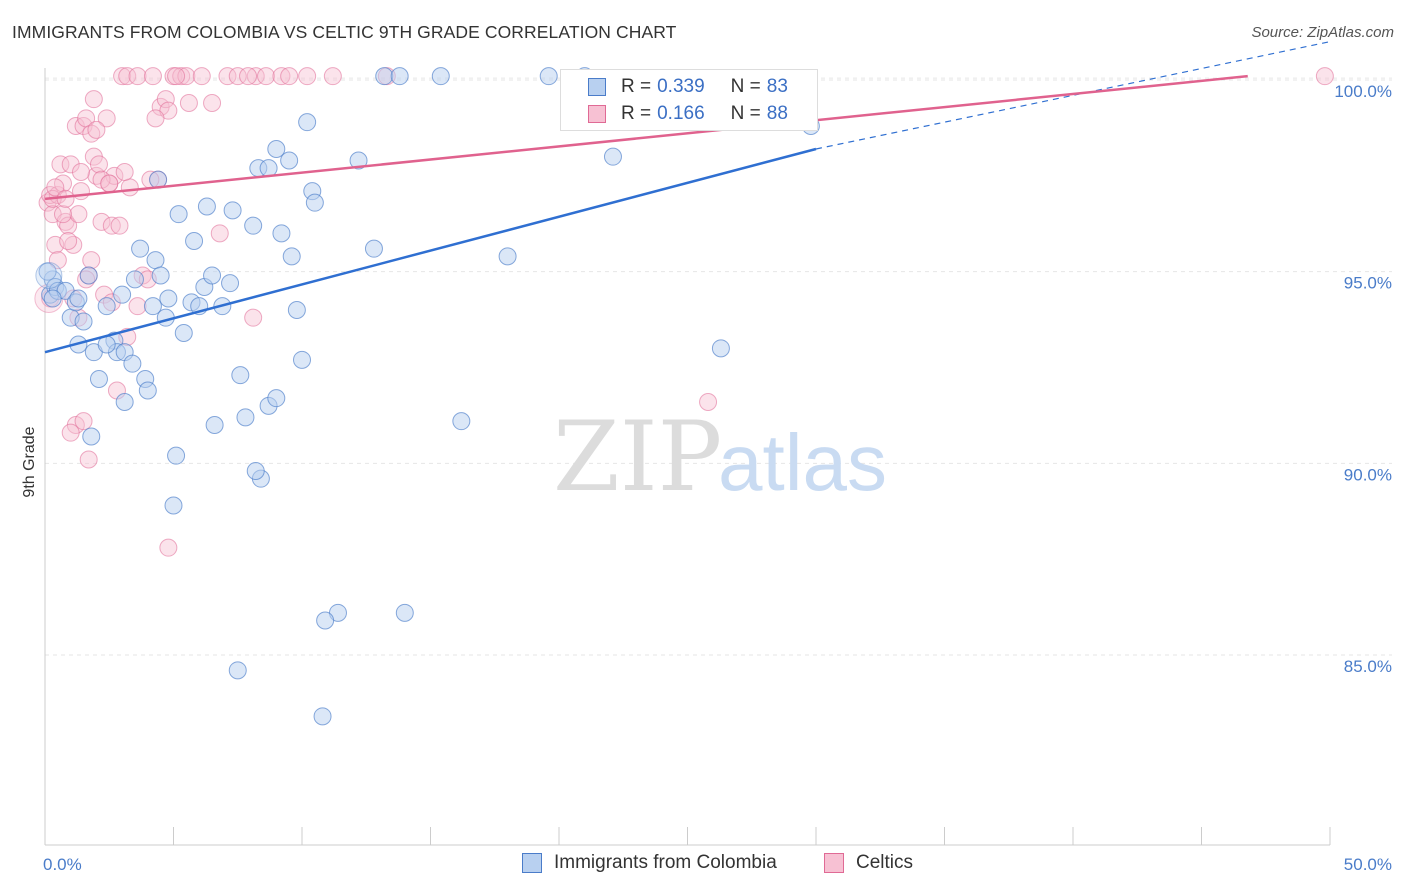 This screenshot has height=892, width=1406. I want to click on correlation-legend: R = 0.339 N = 83 R = 0.166 N = 88, so click(689, 100).